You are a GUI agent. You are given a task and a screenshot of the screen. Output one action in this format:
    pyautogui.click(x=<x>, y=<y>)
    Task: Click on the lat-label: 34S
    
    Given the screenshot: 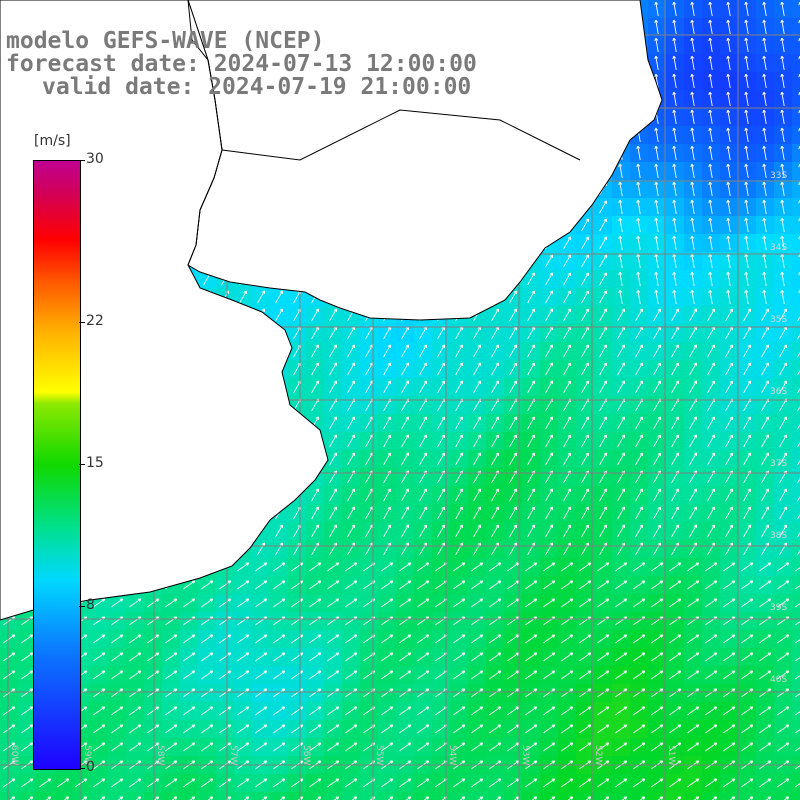 What is the action you would take?
    pyautogui.click(x=778, y=248)
    